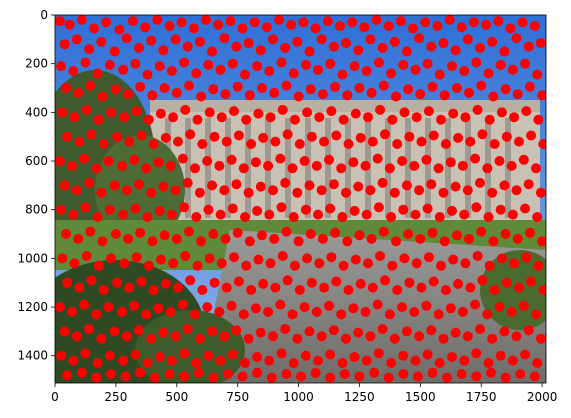 The width and height of the screenshot is (571, 418). What do you see at coordinates (481, 397) in the screenshot?
I see `x-tick-label: 1750` at bounding box center [481, 397].